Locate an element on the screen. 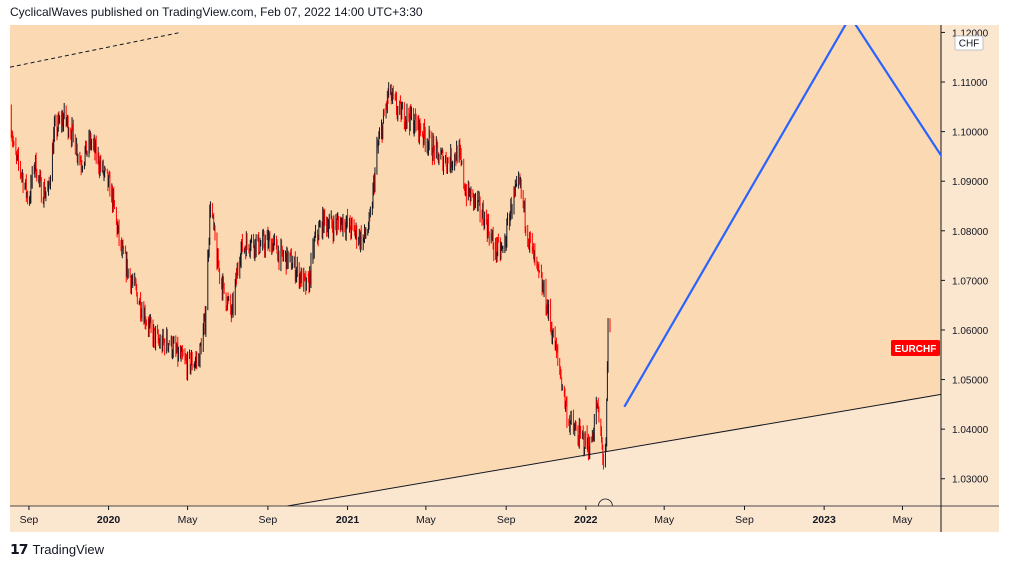 This screenshot has height=568, width=1009. footer-brand: 𝟭𝟳 TradingView is located at coordinates (57, 549).